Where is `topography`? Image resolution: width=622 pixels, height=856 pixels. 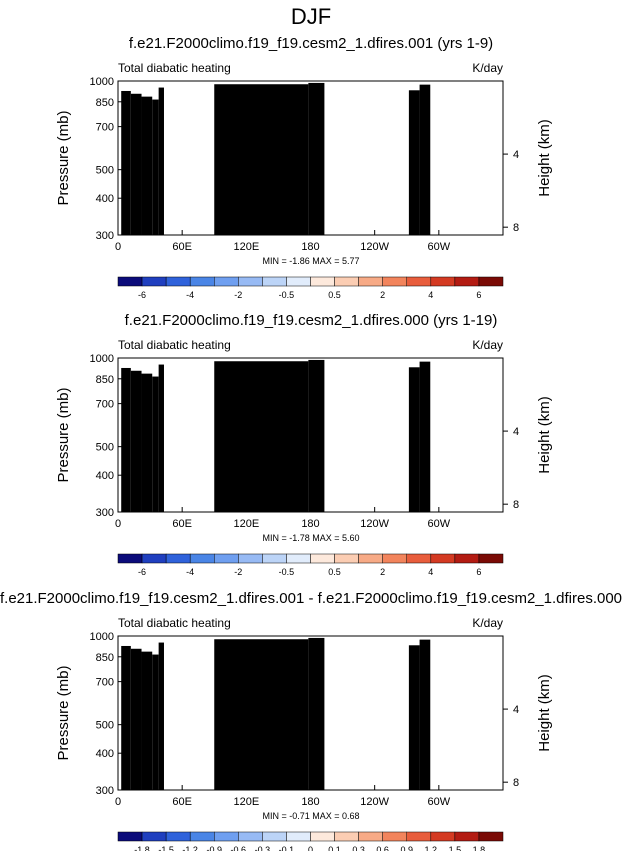
topography is located at coordinates (275, 159).